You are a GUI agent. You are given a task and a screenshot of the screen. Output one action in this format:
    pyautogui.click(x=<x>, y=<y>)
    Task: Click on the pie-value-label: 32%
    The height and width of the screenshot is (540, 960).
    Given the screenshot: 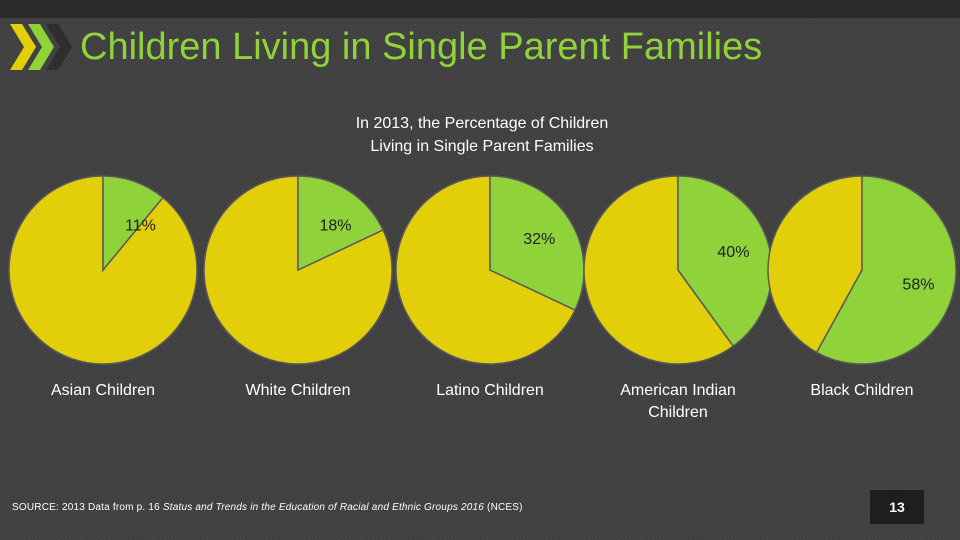 What is the action you would take?
    pyautogui.click(x=539, y=239)
    